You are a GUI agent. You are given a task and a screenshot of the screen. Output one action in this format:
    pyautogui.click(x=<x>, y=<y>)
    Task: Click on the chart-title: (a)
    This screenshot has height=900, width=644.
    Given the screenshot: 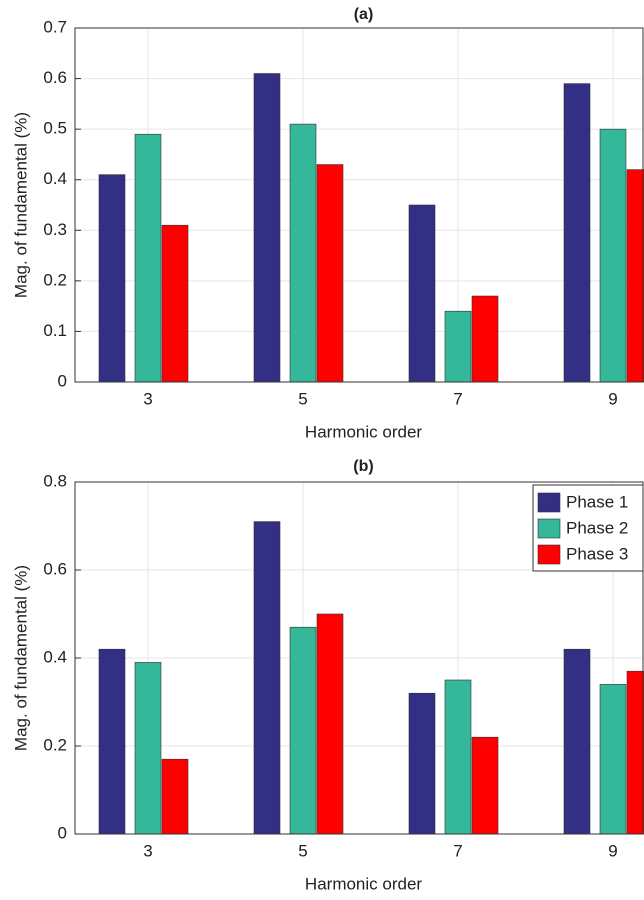 What is the action you would take?
    pyautogui.click(x=364, y=14)
    